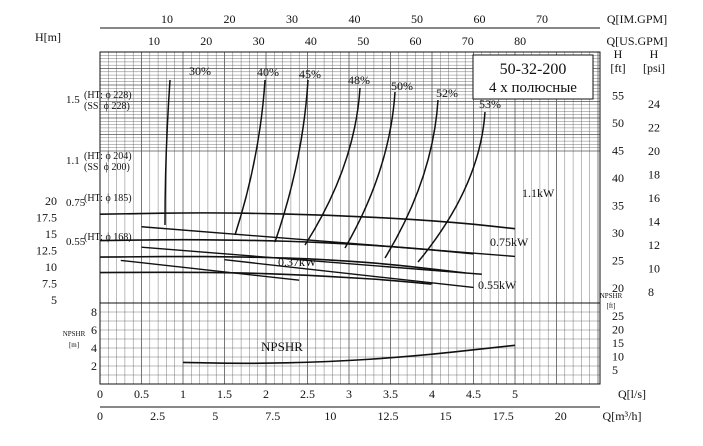  What do you see at coordinates (330, 416) in the screenshot?
I see `tick-label-q-m3h: 10` at bounding box center [330, 416].